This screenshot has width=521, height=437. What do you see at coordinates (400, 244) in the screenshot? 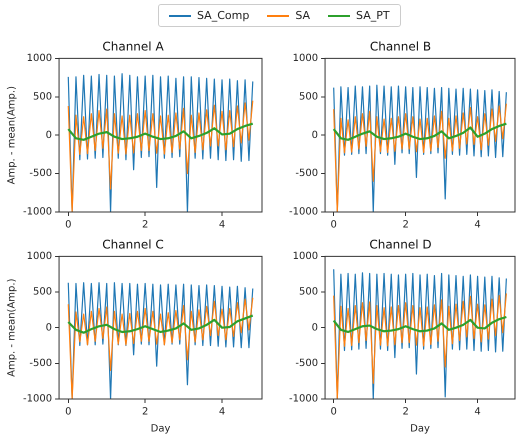
I see `chart-title: Channel D` at bounding box center [400, 244].